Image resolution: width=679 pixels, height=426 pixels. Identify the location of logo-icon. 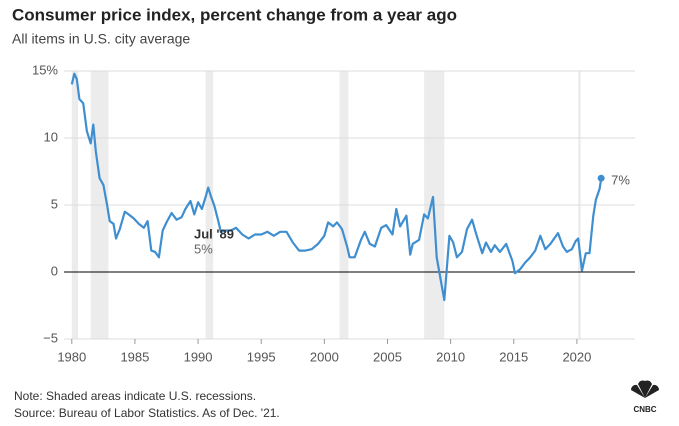
(645, 389).